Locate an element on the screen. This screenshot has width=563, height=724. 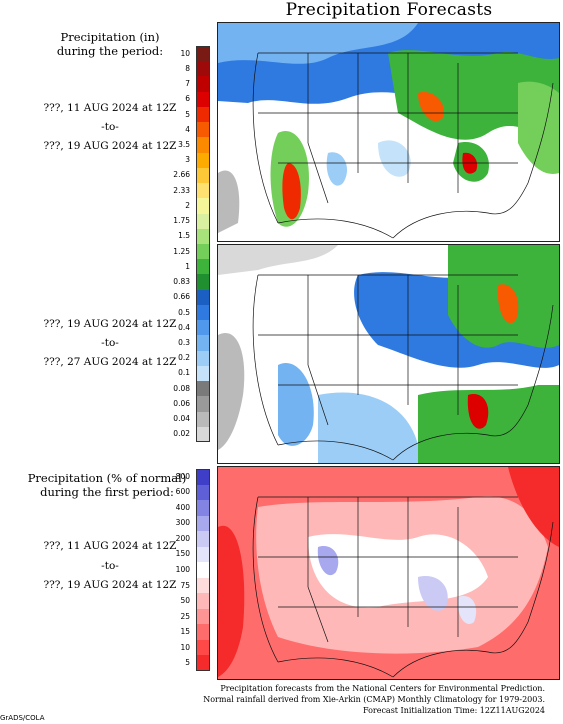
period3-sep: -to- is located at coordinates (110, 566).